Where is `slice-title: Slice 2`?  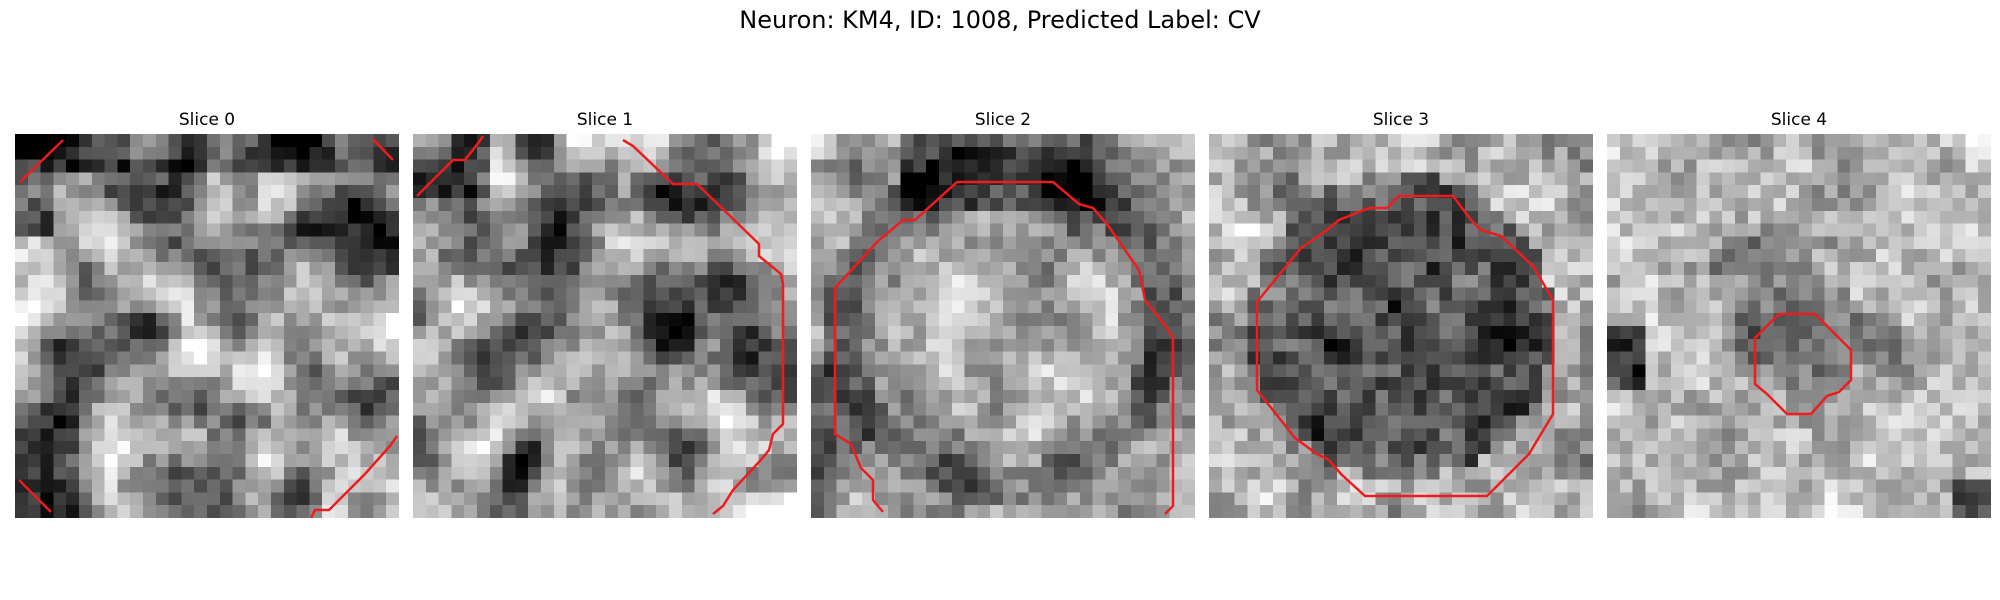
slice-title: Slice 2 is located at coordinates (1003, 120).